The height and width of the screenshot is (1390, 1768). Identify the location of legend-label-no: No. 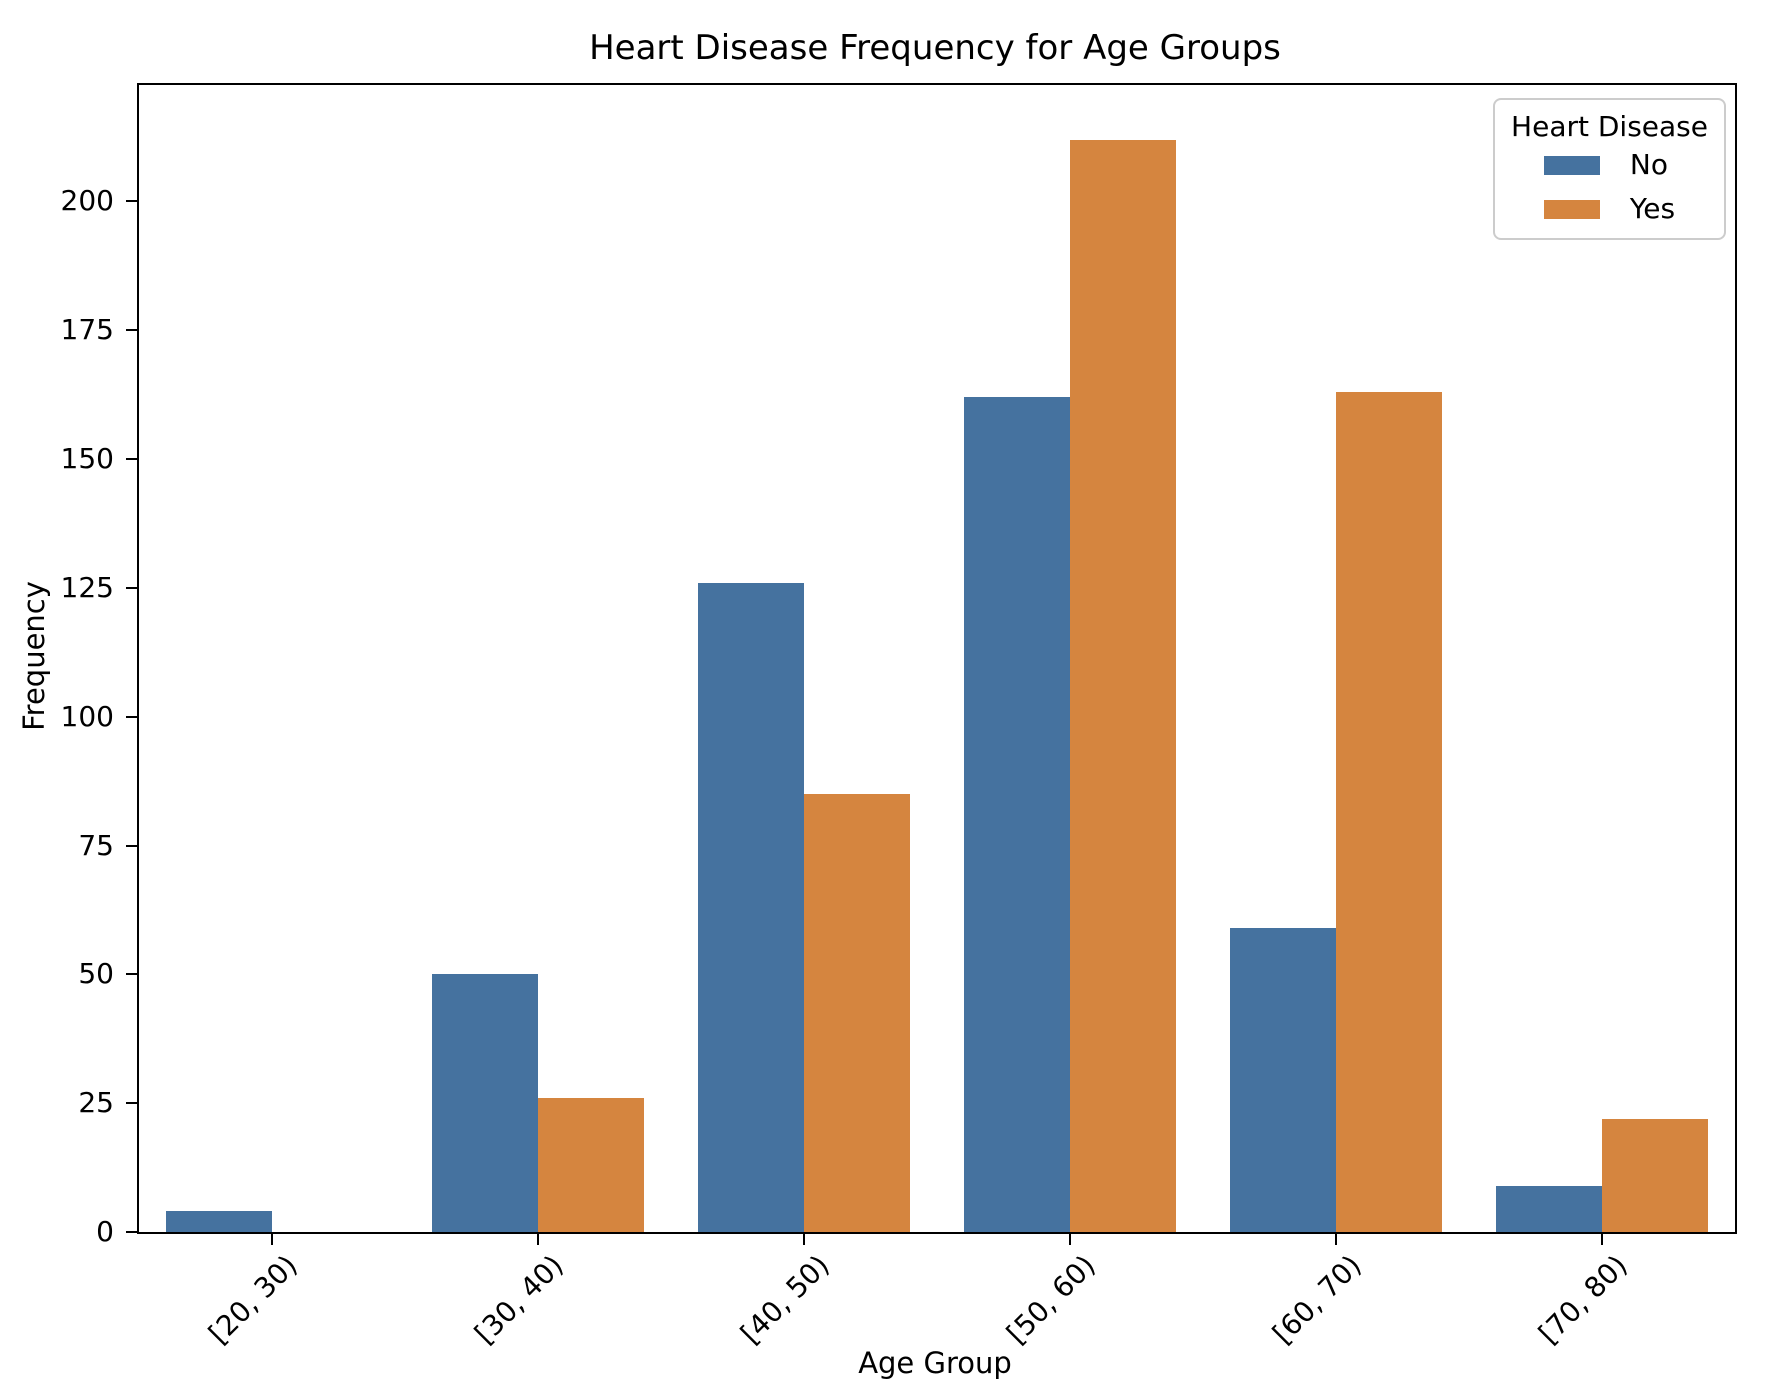
(1648, 164).